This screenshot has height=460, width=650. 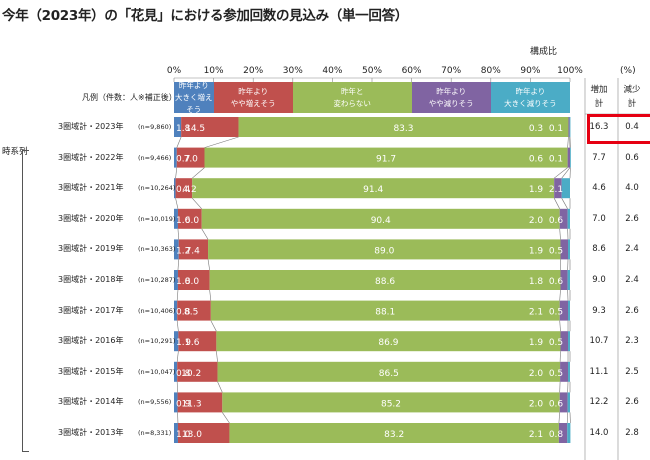 I want to click on bar-value-label: 88.6, so click(x=385, y=282).